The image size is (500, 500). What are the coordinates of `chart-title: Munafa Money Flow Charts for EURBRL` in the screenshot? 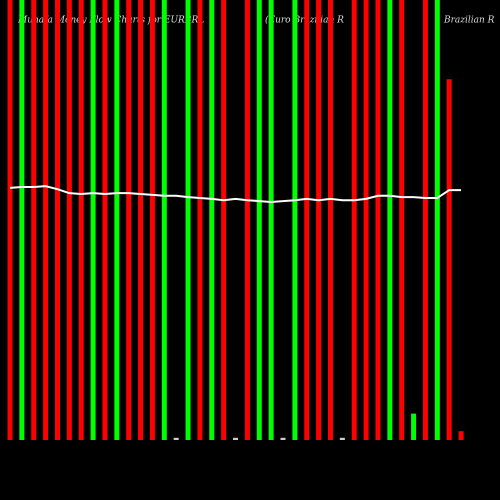 It's located at (110, 21).